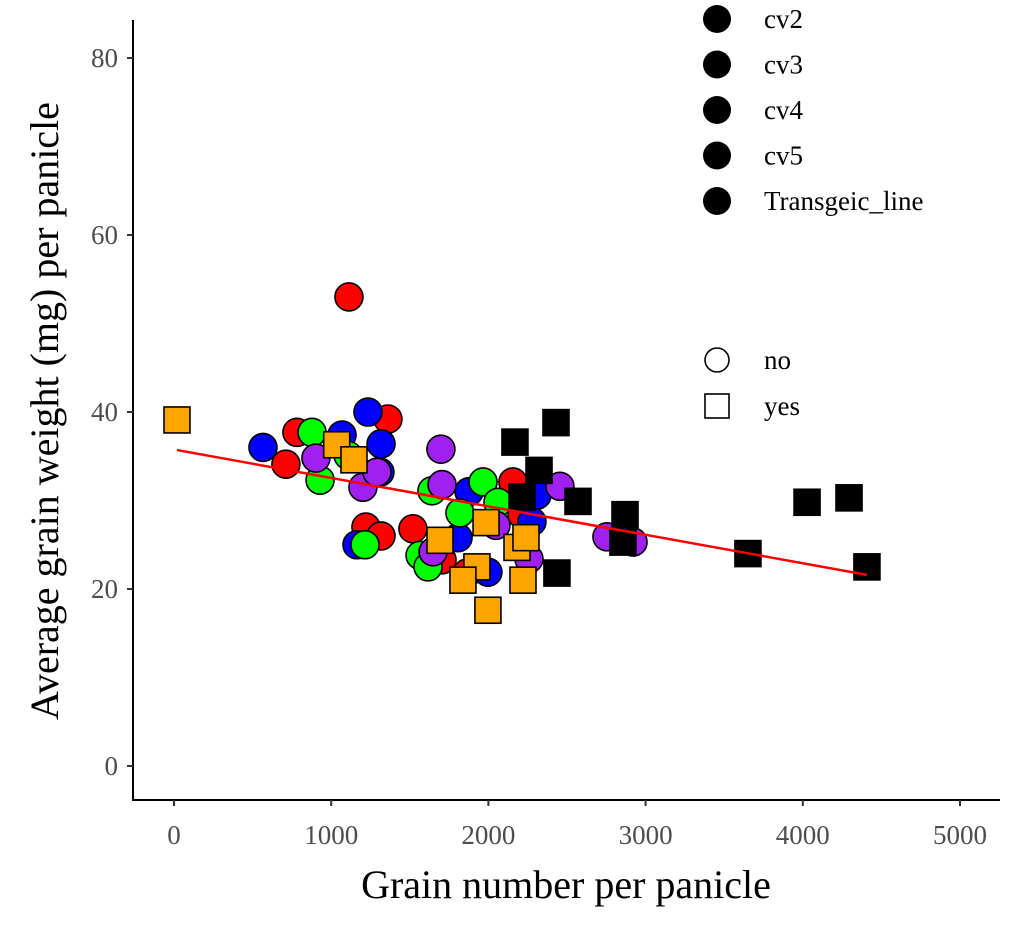 The image size is (1024, 931). I want to click on x-tick-label: 5000, so click(960, 835).